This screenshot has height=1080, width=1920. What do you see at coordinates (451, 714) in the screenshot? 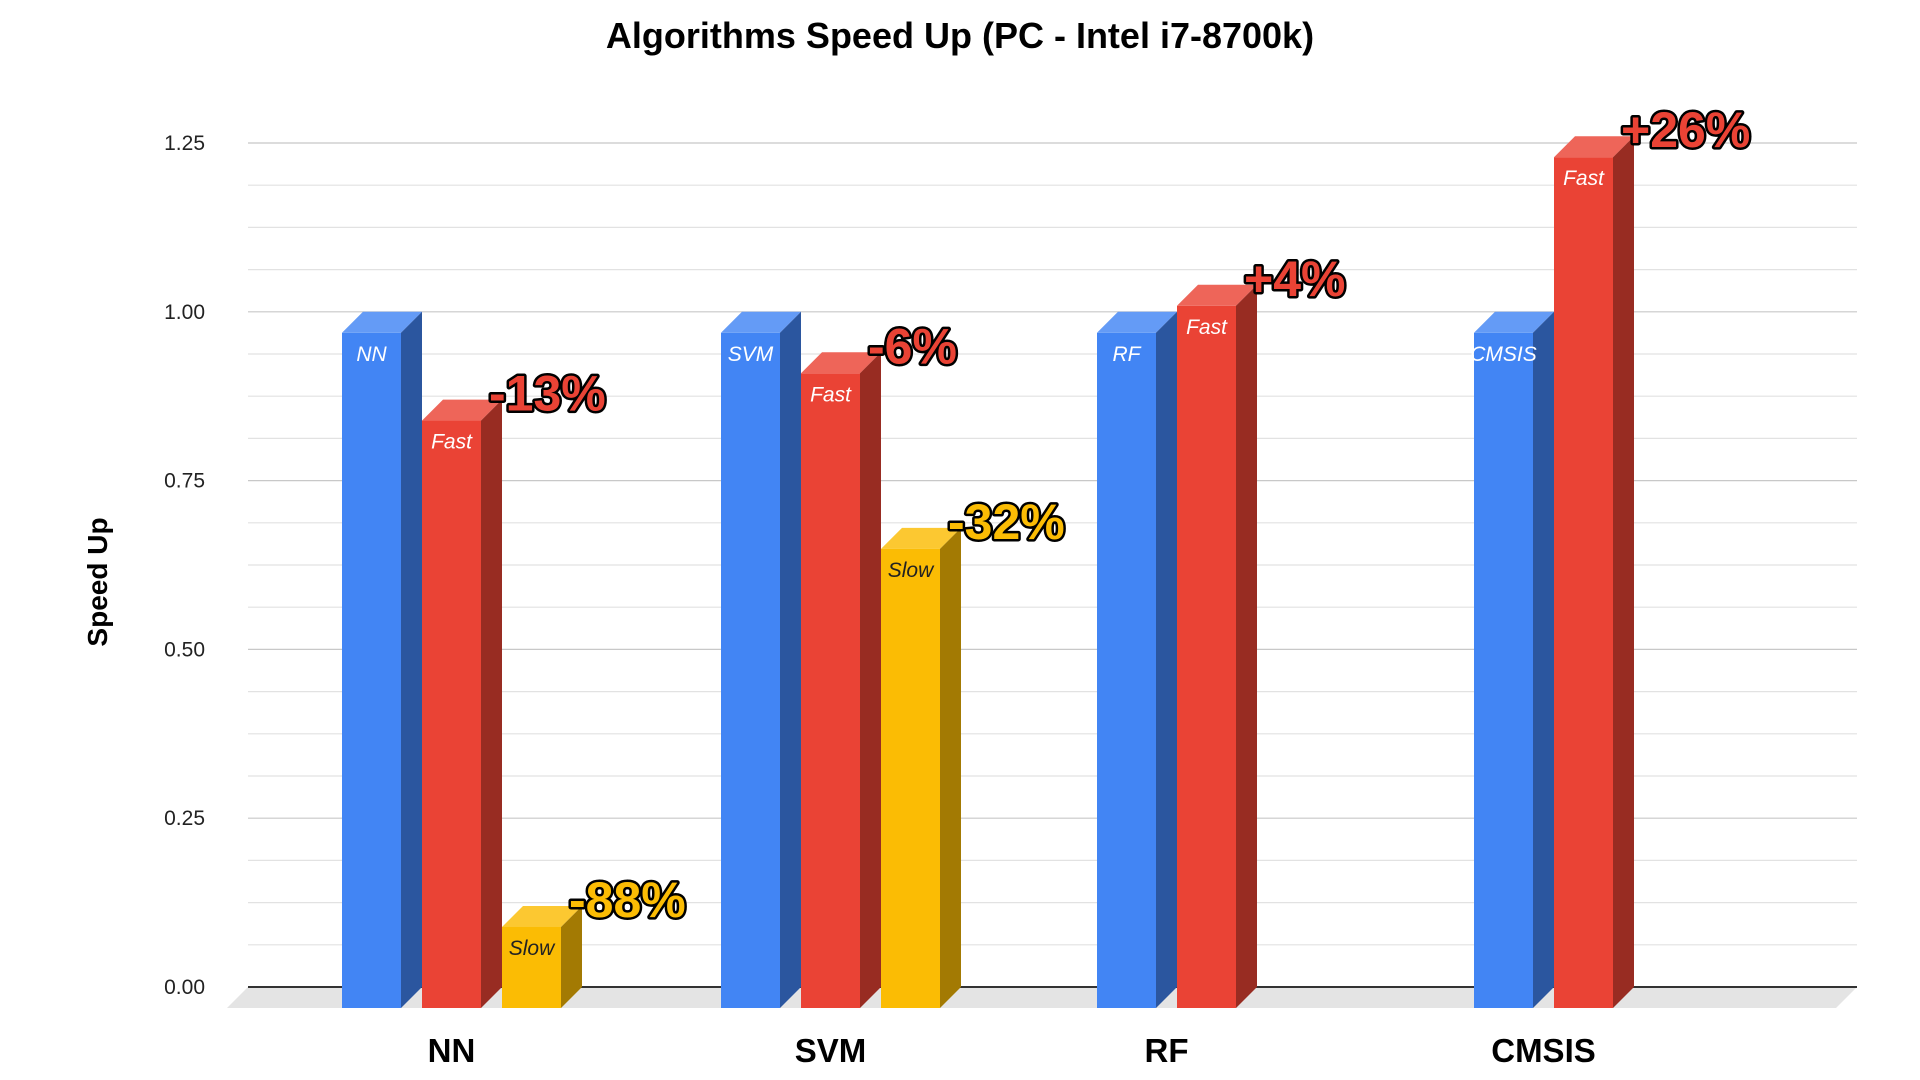
I see `bar-nn-fast` at bounding box center [451, 714].